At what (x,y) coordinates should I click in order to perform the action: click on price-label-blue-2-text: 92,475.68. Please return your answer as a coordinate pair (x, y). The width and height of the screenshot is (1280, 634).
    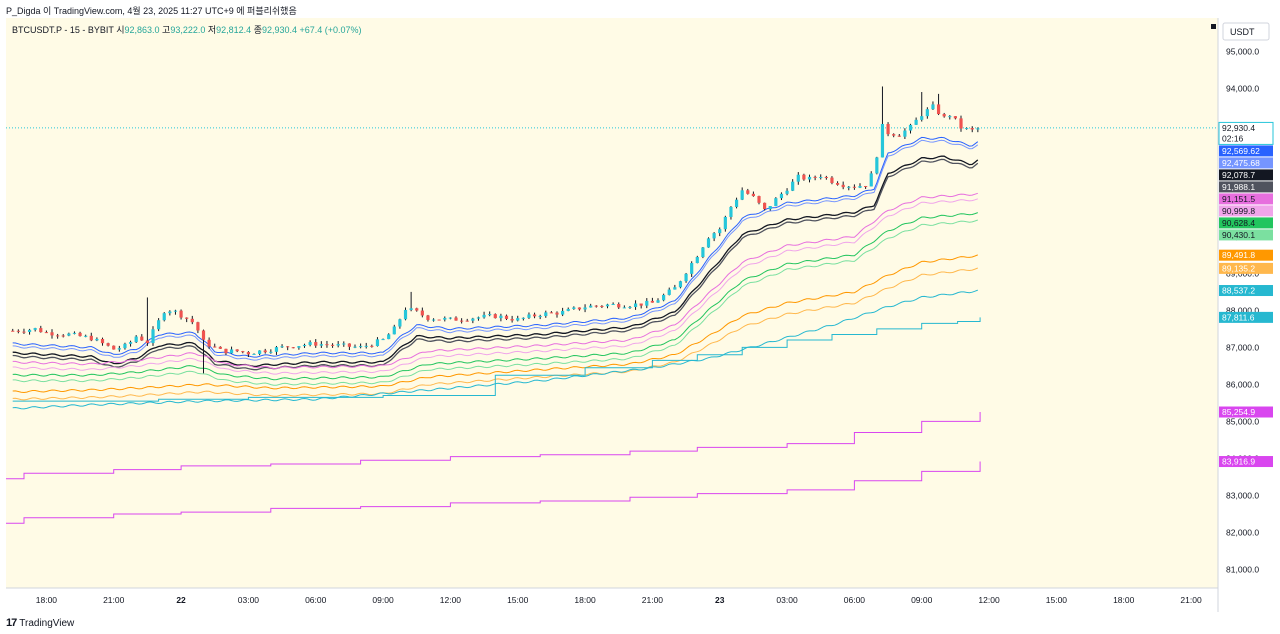
    Looking at the image, I should click on (1241, 163).